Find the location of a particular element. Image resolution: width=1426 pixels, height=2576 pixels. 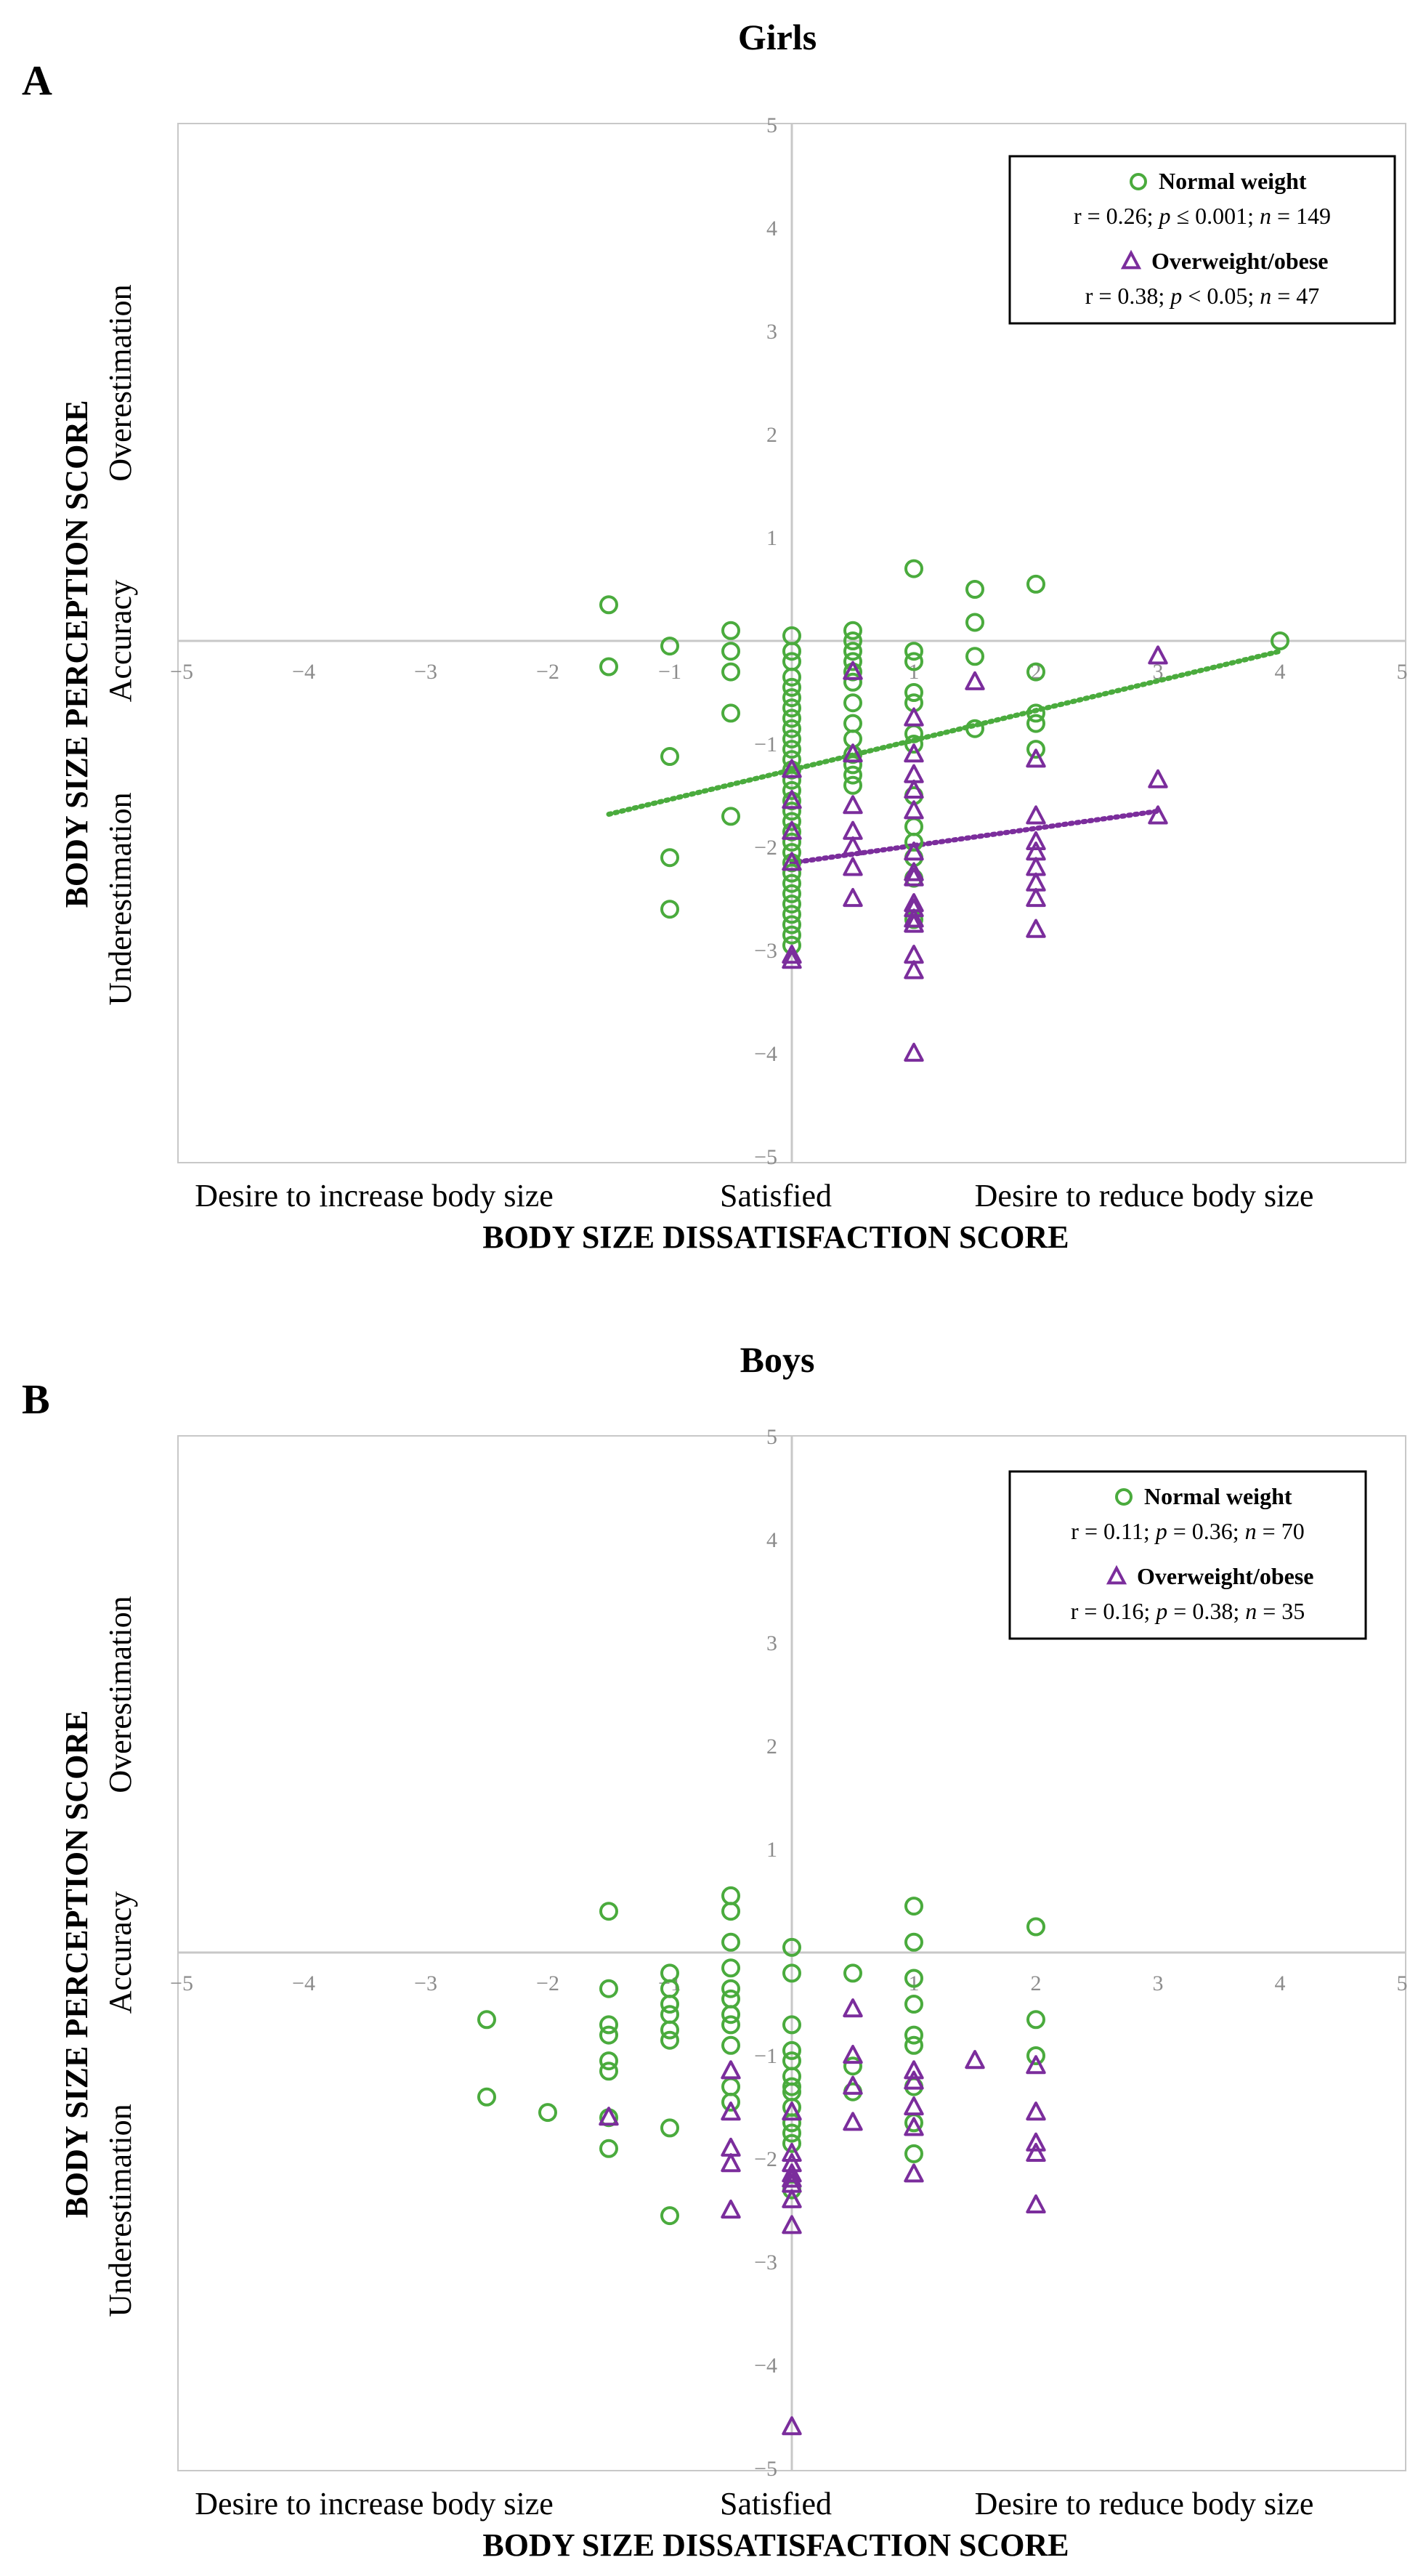

panel-title: Girls is located at coordinates (777, 37).